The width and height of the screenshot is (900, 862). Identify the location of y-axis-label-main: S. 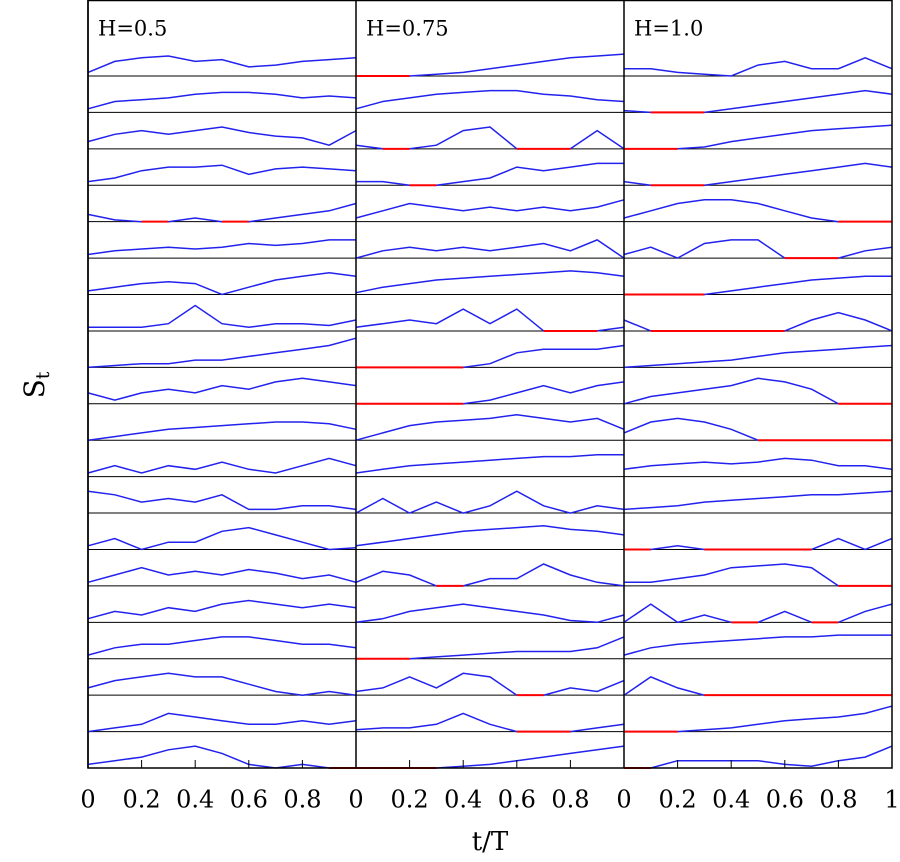
(34, 388).